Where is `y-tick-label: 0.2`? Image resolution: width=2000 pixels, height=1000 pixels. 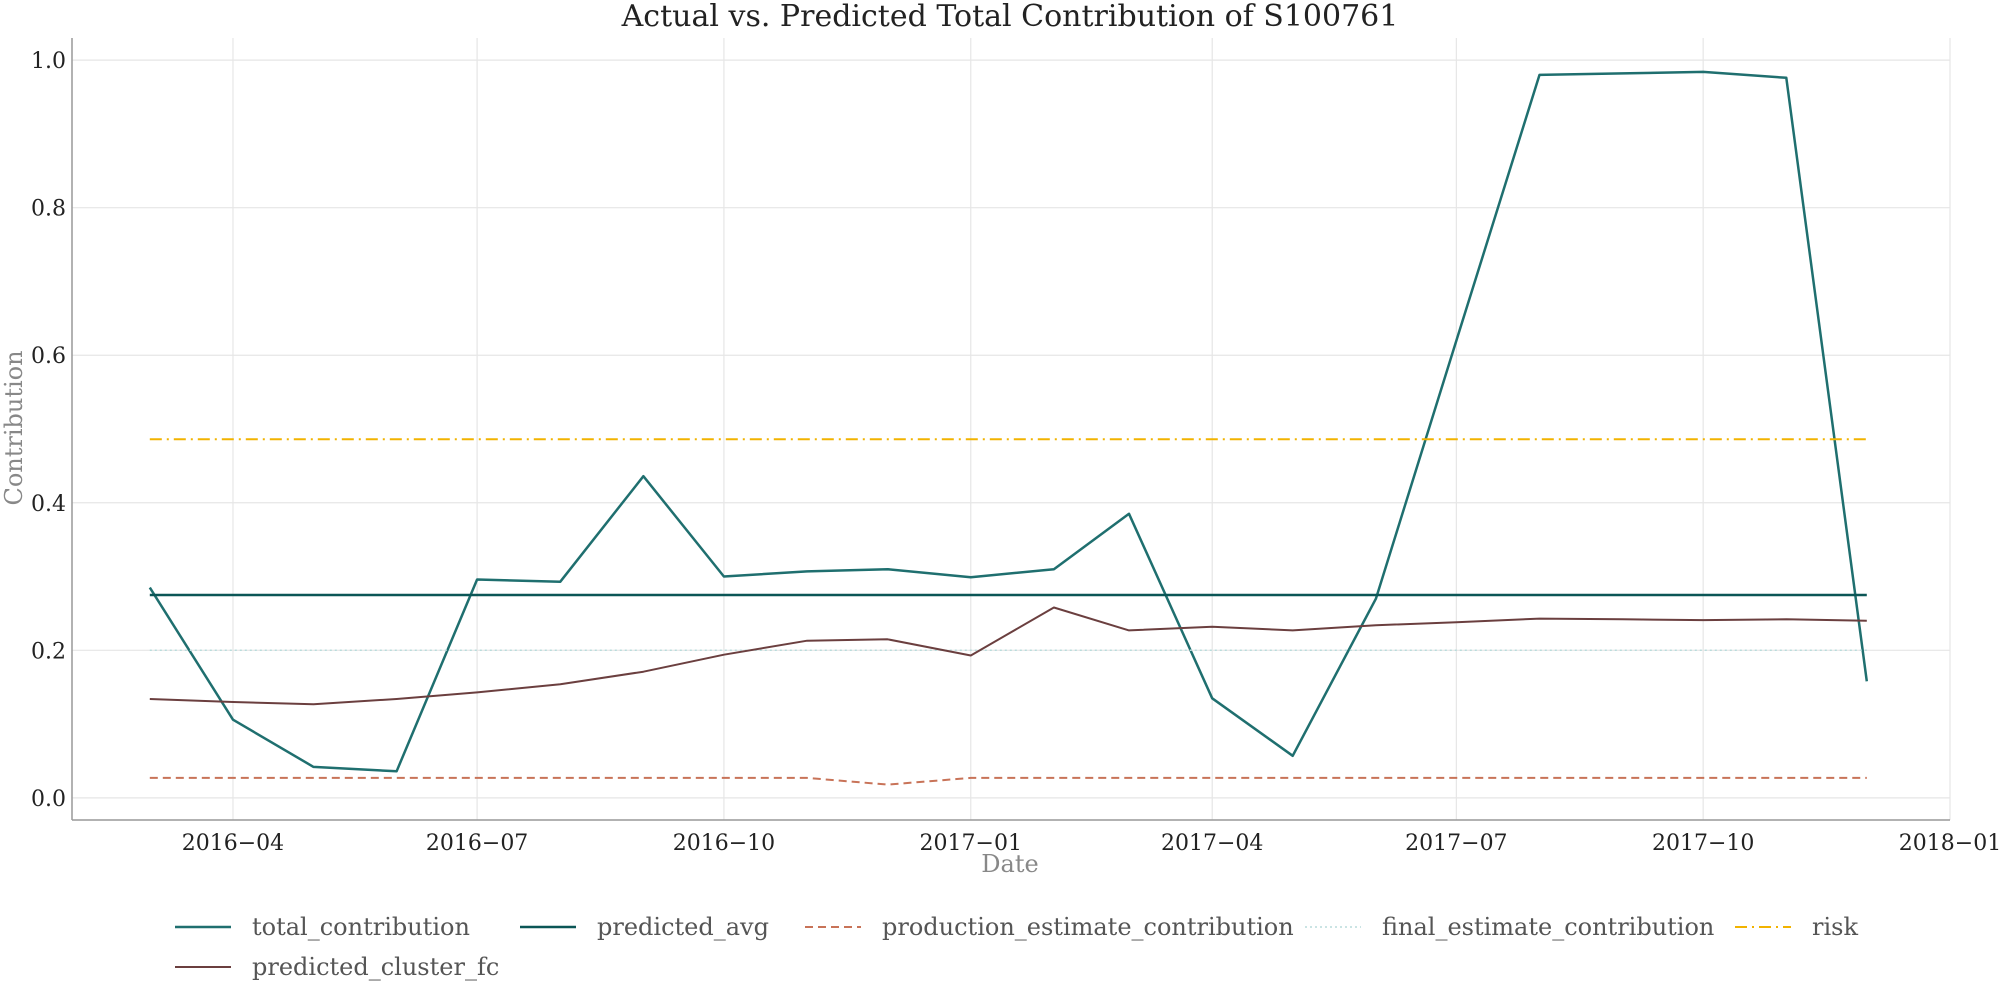
y-tick-label: 0.2 is located at coordinates (48, 651).